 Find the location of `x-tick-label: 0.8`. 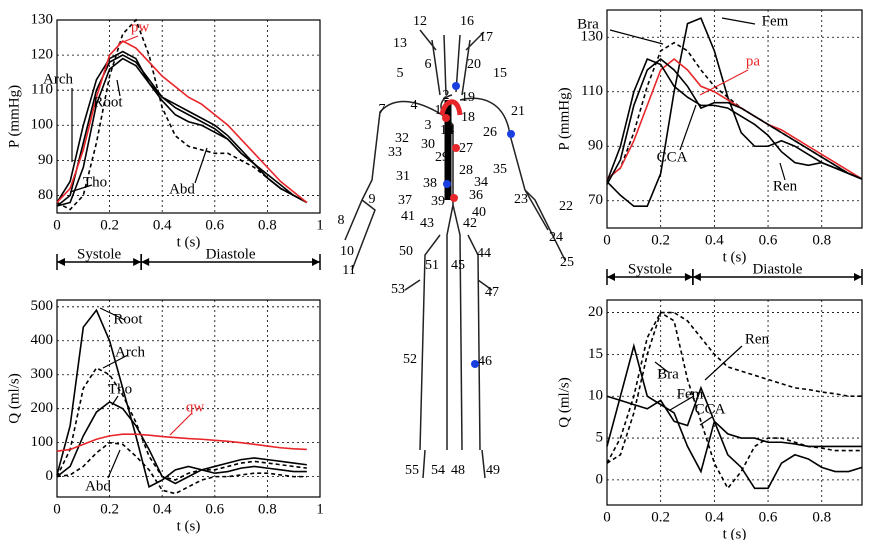

x-tick-label: 0.8 is located at coordinates (821, 517).